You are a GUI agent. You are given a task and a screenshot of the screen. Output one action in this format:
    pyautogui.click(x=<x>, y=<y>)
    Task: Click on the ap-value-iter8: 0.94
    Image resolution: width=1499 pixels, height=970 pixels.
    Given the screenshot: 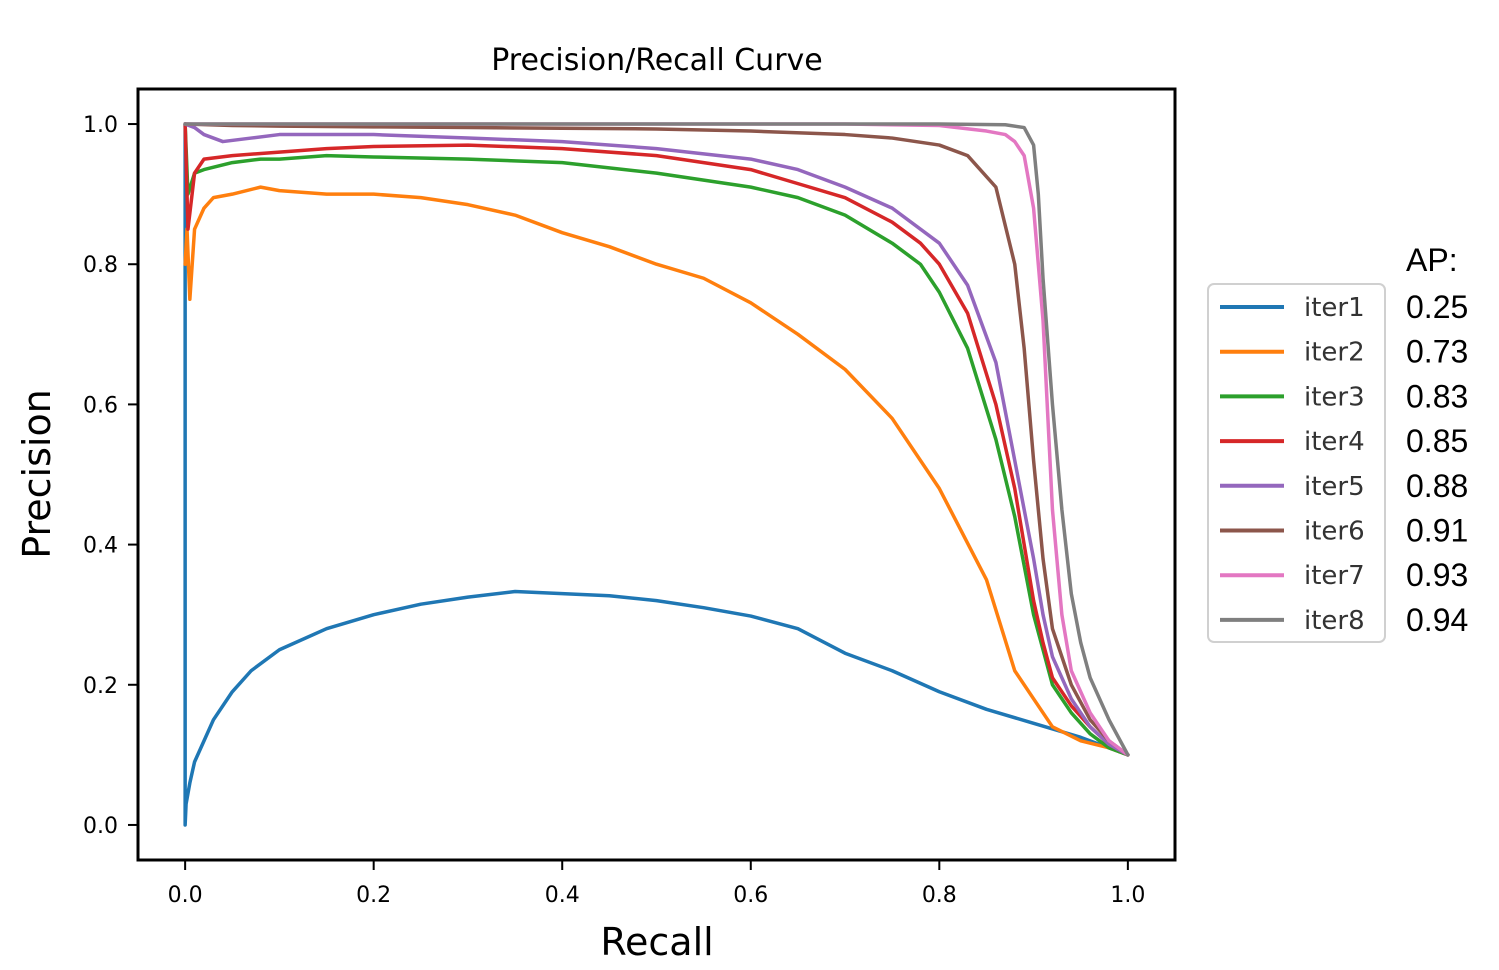 What is the action you would take?
    pyautogui.click(x=1437, y=620)
    